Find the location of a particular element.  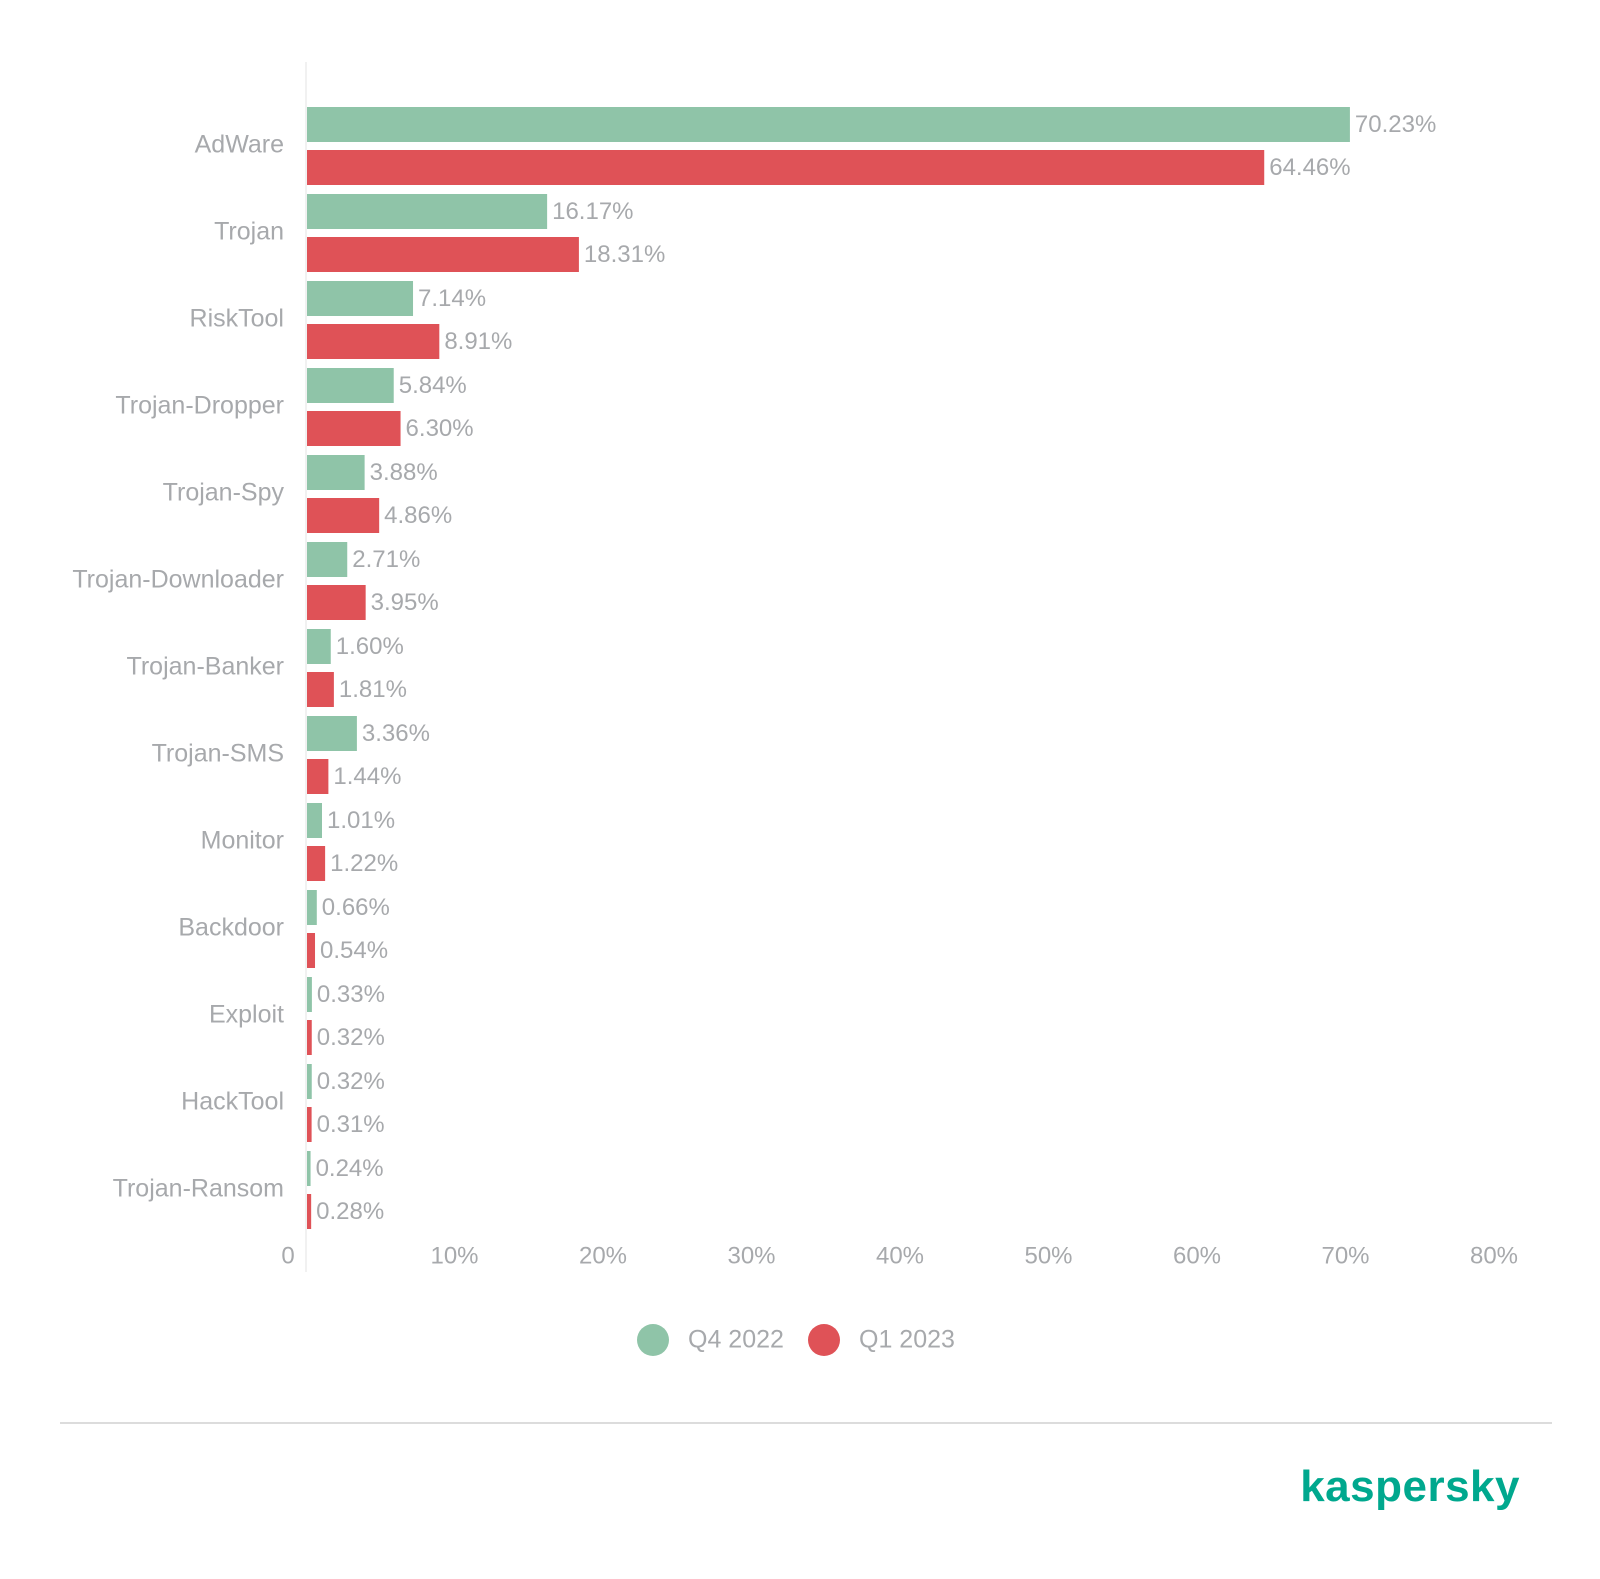

data-label: 8.91% is located at coordinates (478, 341).